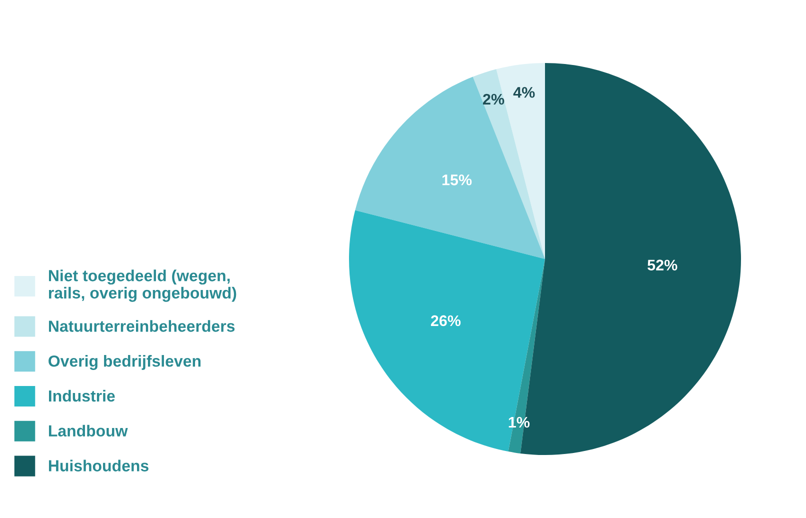 Image resolution: width=806 pixels, height=518 pixels. I want to click on data-label: 4%, so click(524, 92).